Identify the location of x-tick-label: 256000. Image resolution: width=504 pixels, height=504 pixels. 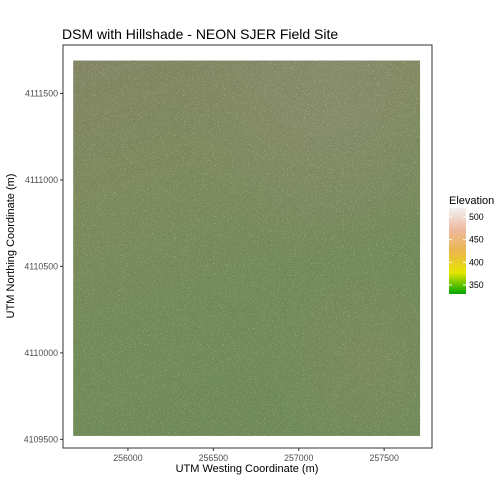
(127, 458).